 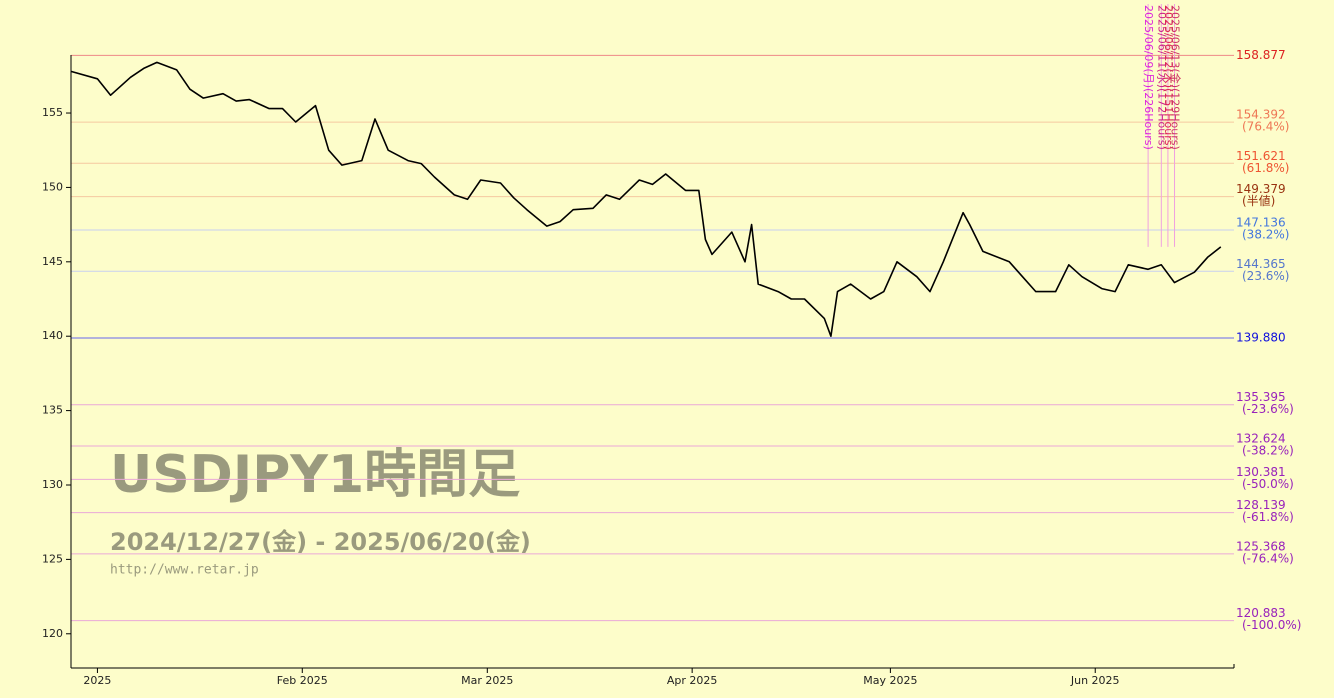 What do you see at coordinates (1261, 397) in the screenshot?
I see `level-label: 135.395` at bounding box center [1261, 397].